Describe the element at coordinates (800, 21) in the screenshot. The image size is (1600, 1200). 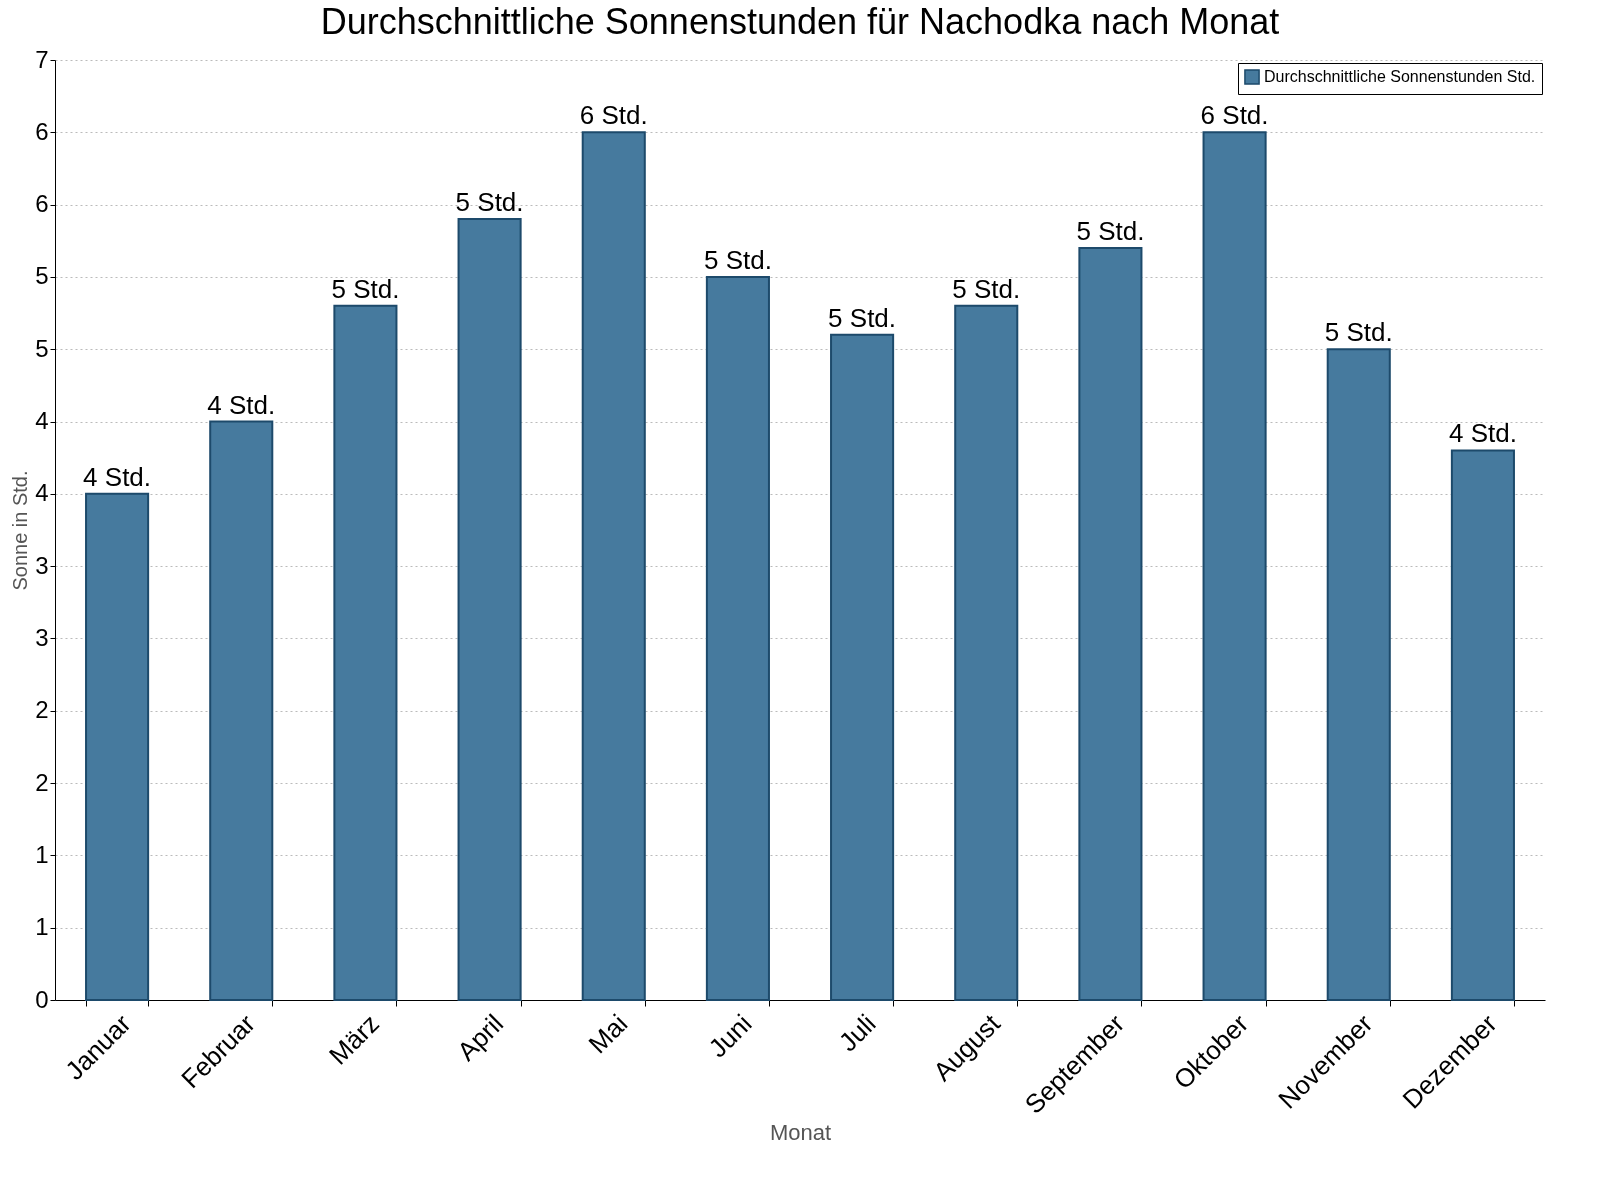
I see `chart-title: Durchschnittliche Sonnenstunden für Nachodka nach Monat` at that location.